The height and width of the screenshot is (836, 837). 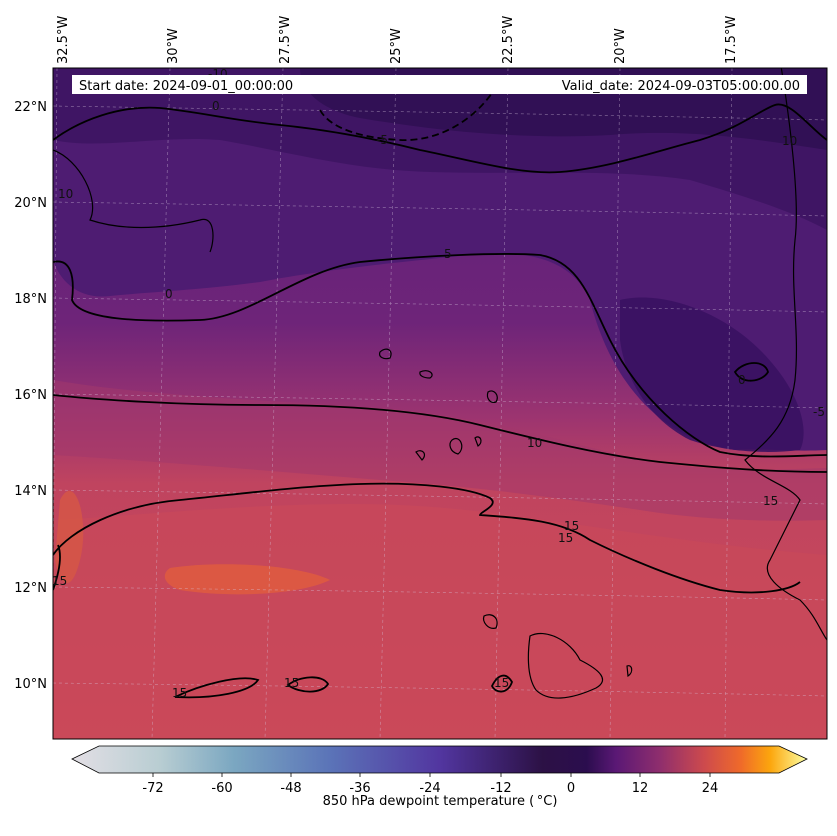 I want to click on colorbar-label: 850 hPa dewpoint temperature ( °C), so click(x=440, y=801).